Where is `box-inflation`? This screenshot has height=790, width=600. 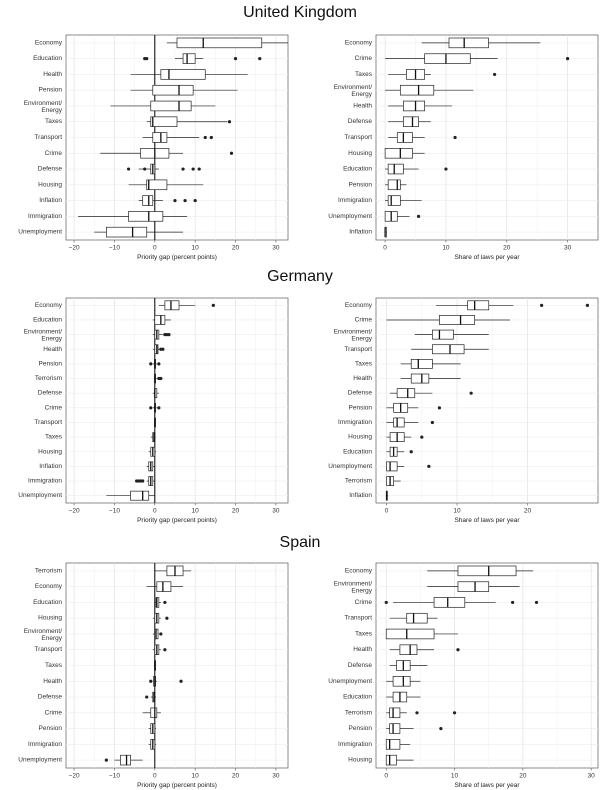 box-inflation is located at coordinates (385, 232).